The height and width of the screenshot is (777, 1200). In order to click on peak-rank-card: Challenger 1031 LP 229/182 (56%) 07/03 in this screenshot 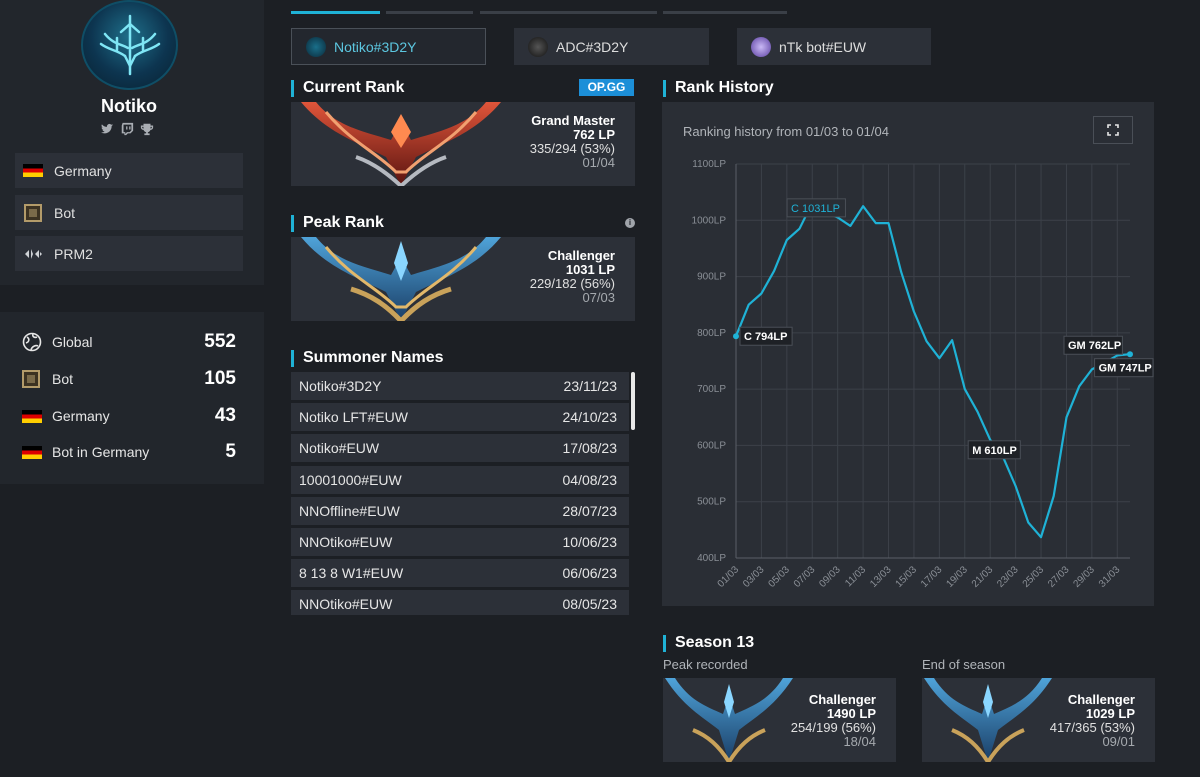, I will do `click(463, 279)`.